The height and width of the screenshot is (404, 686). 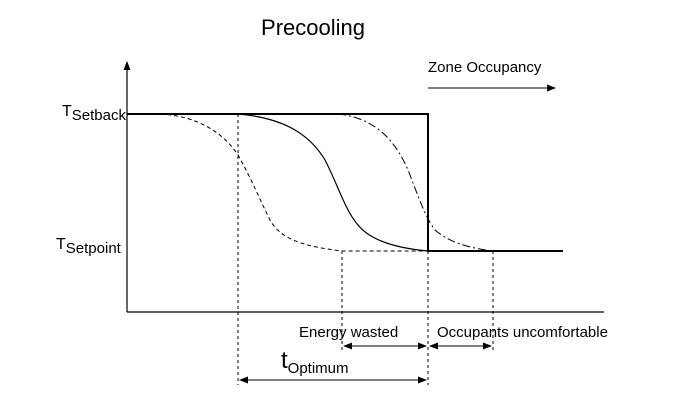 What do you see at coordinates (313, 27) in the screenshot?
I see `diagram-title: Precooling` at bounding box center [313, 27].